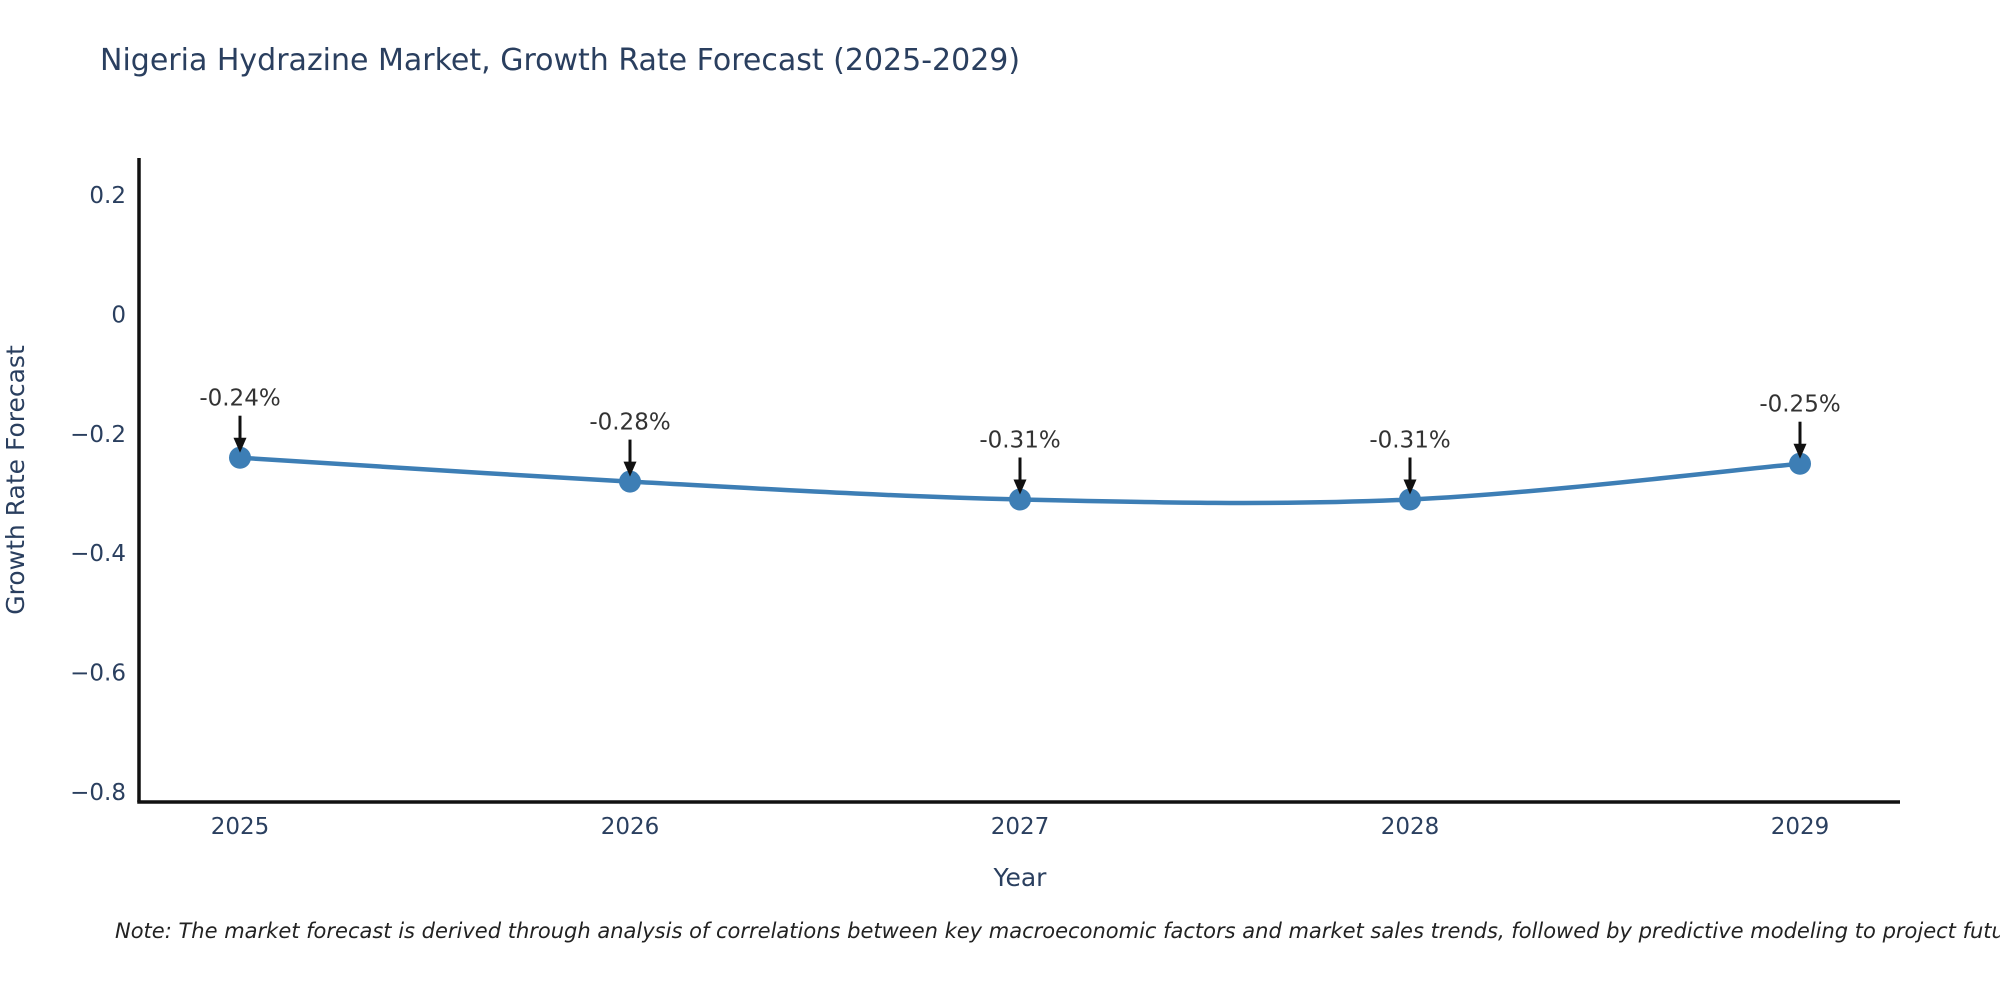 Image resolution: width=2000 pixels, height=1000 pixels. I want to click on annotation-label: -0.28%, so click(629, 423).